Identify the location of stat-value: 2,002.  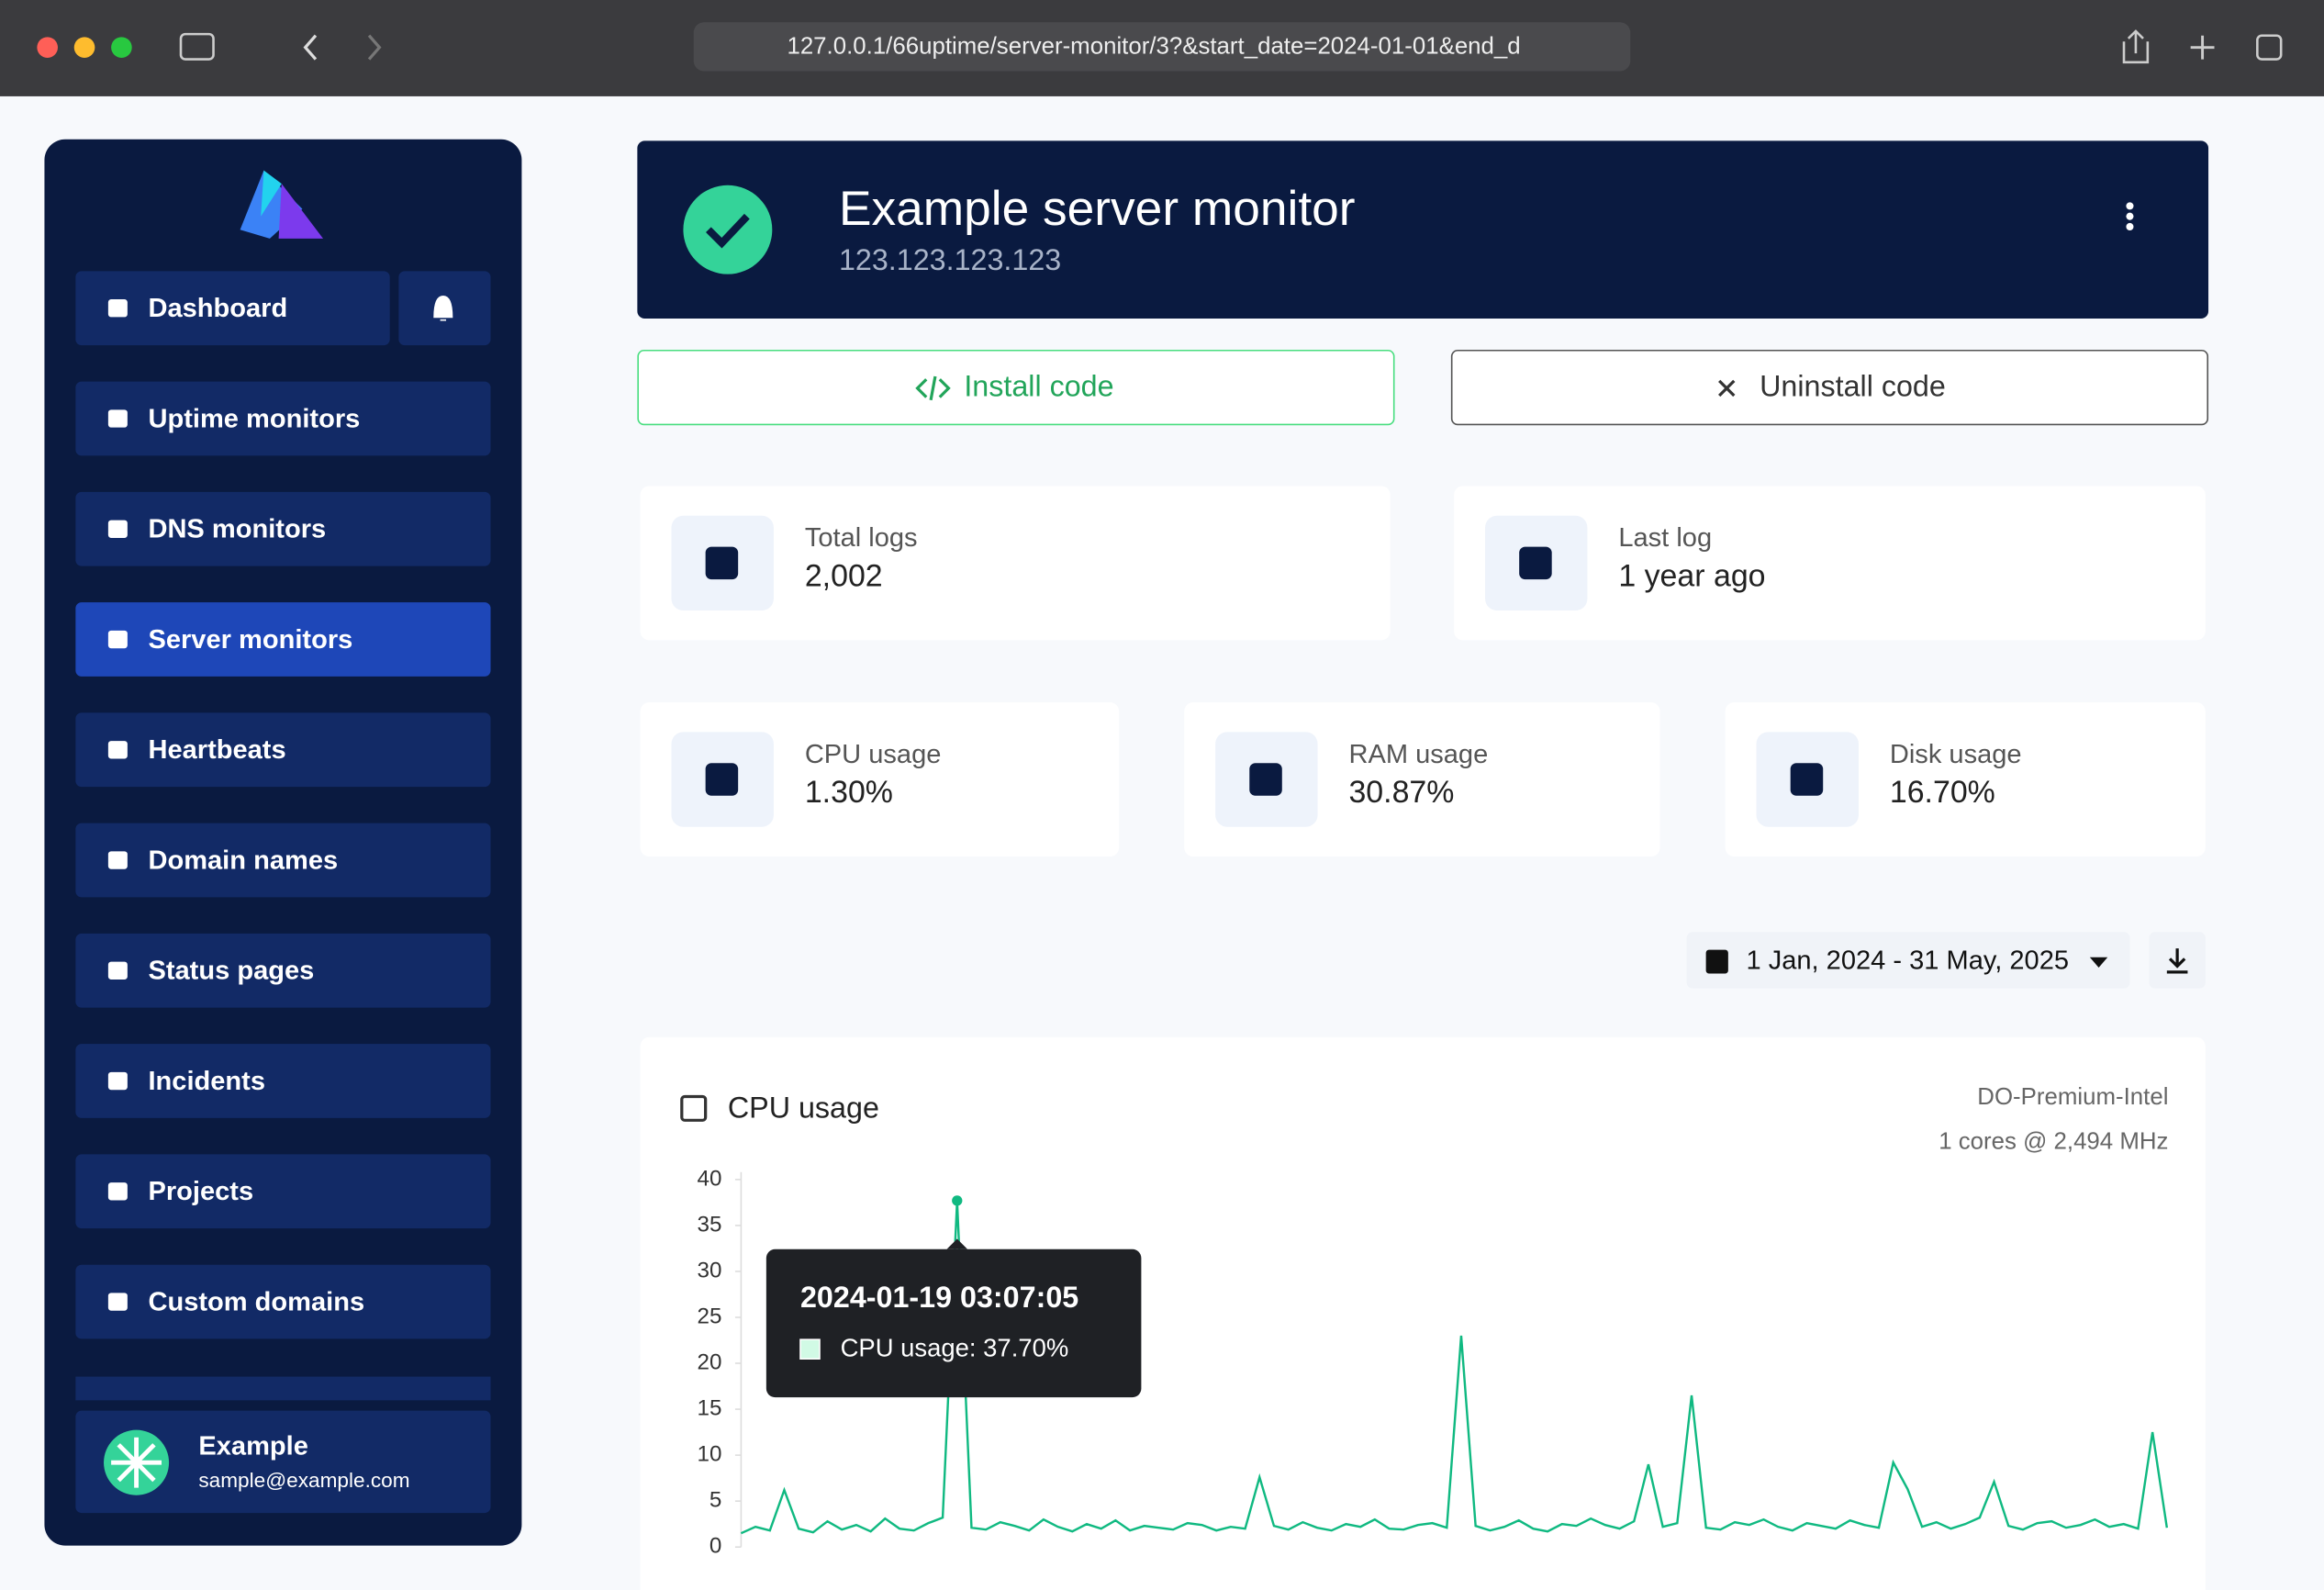
(844, 575).